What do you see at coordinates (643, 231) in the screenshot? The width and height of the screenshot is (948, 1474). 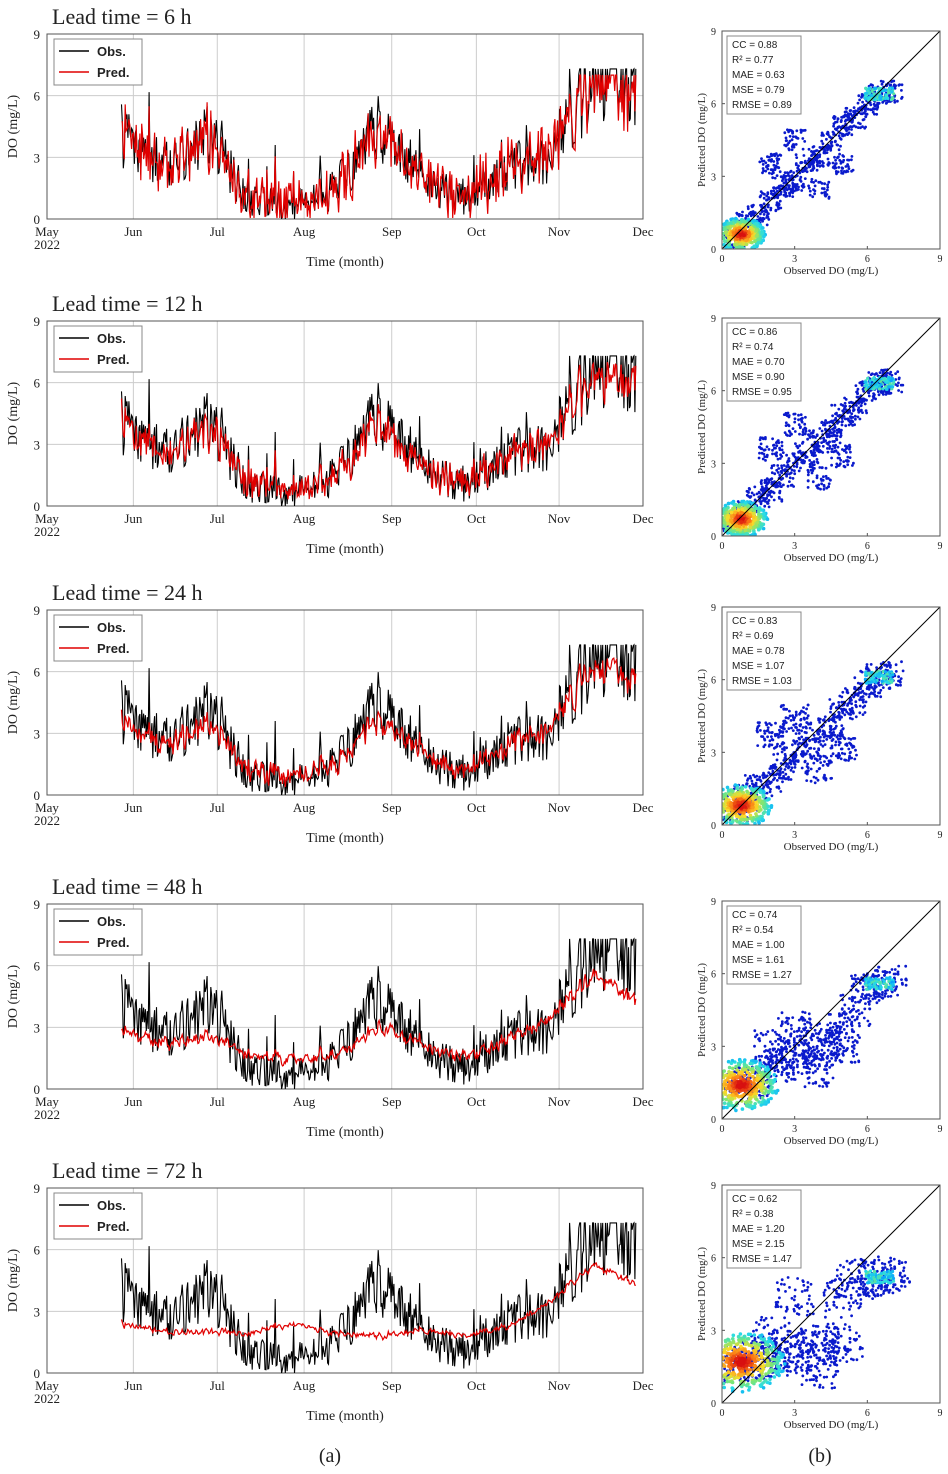 I see `x-tick-label: Dec` at bounding box center [643, 231].